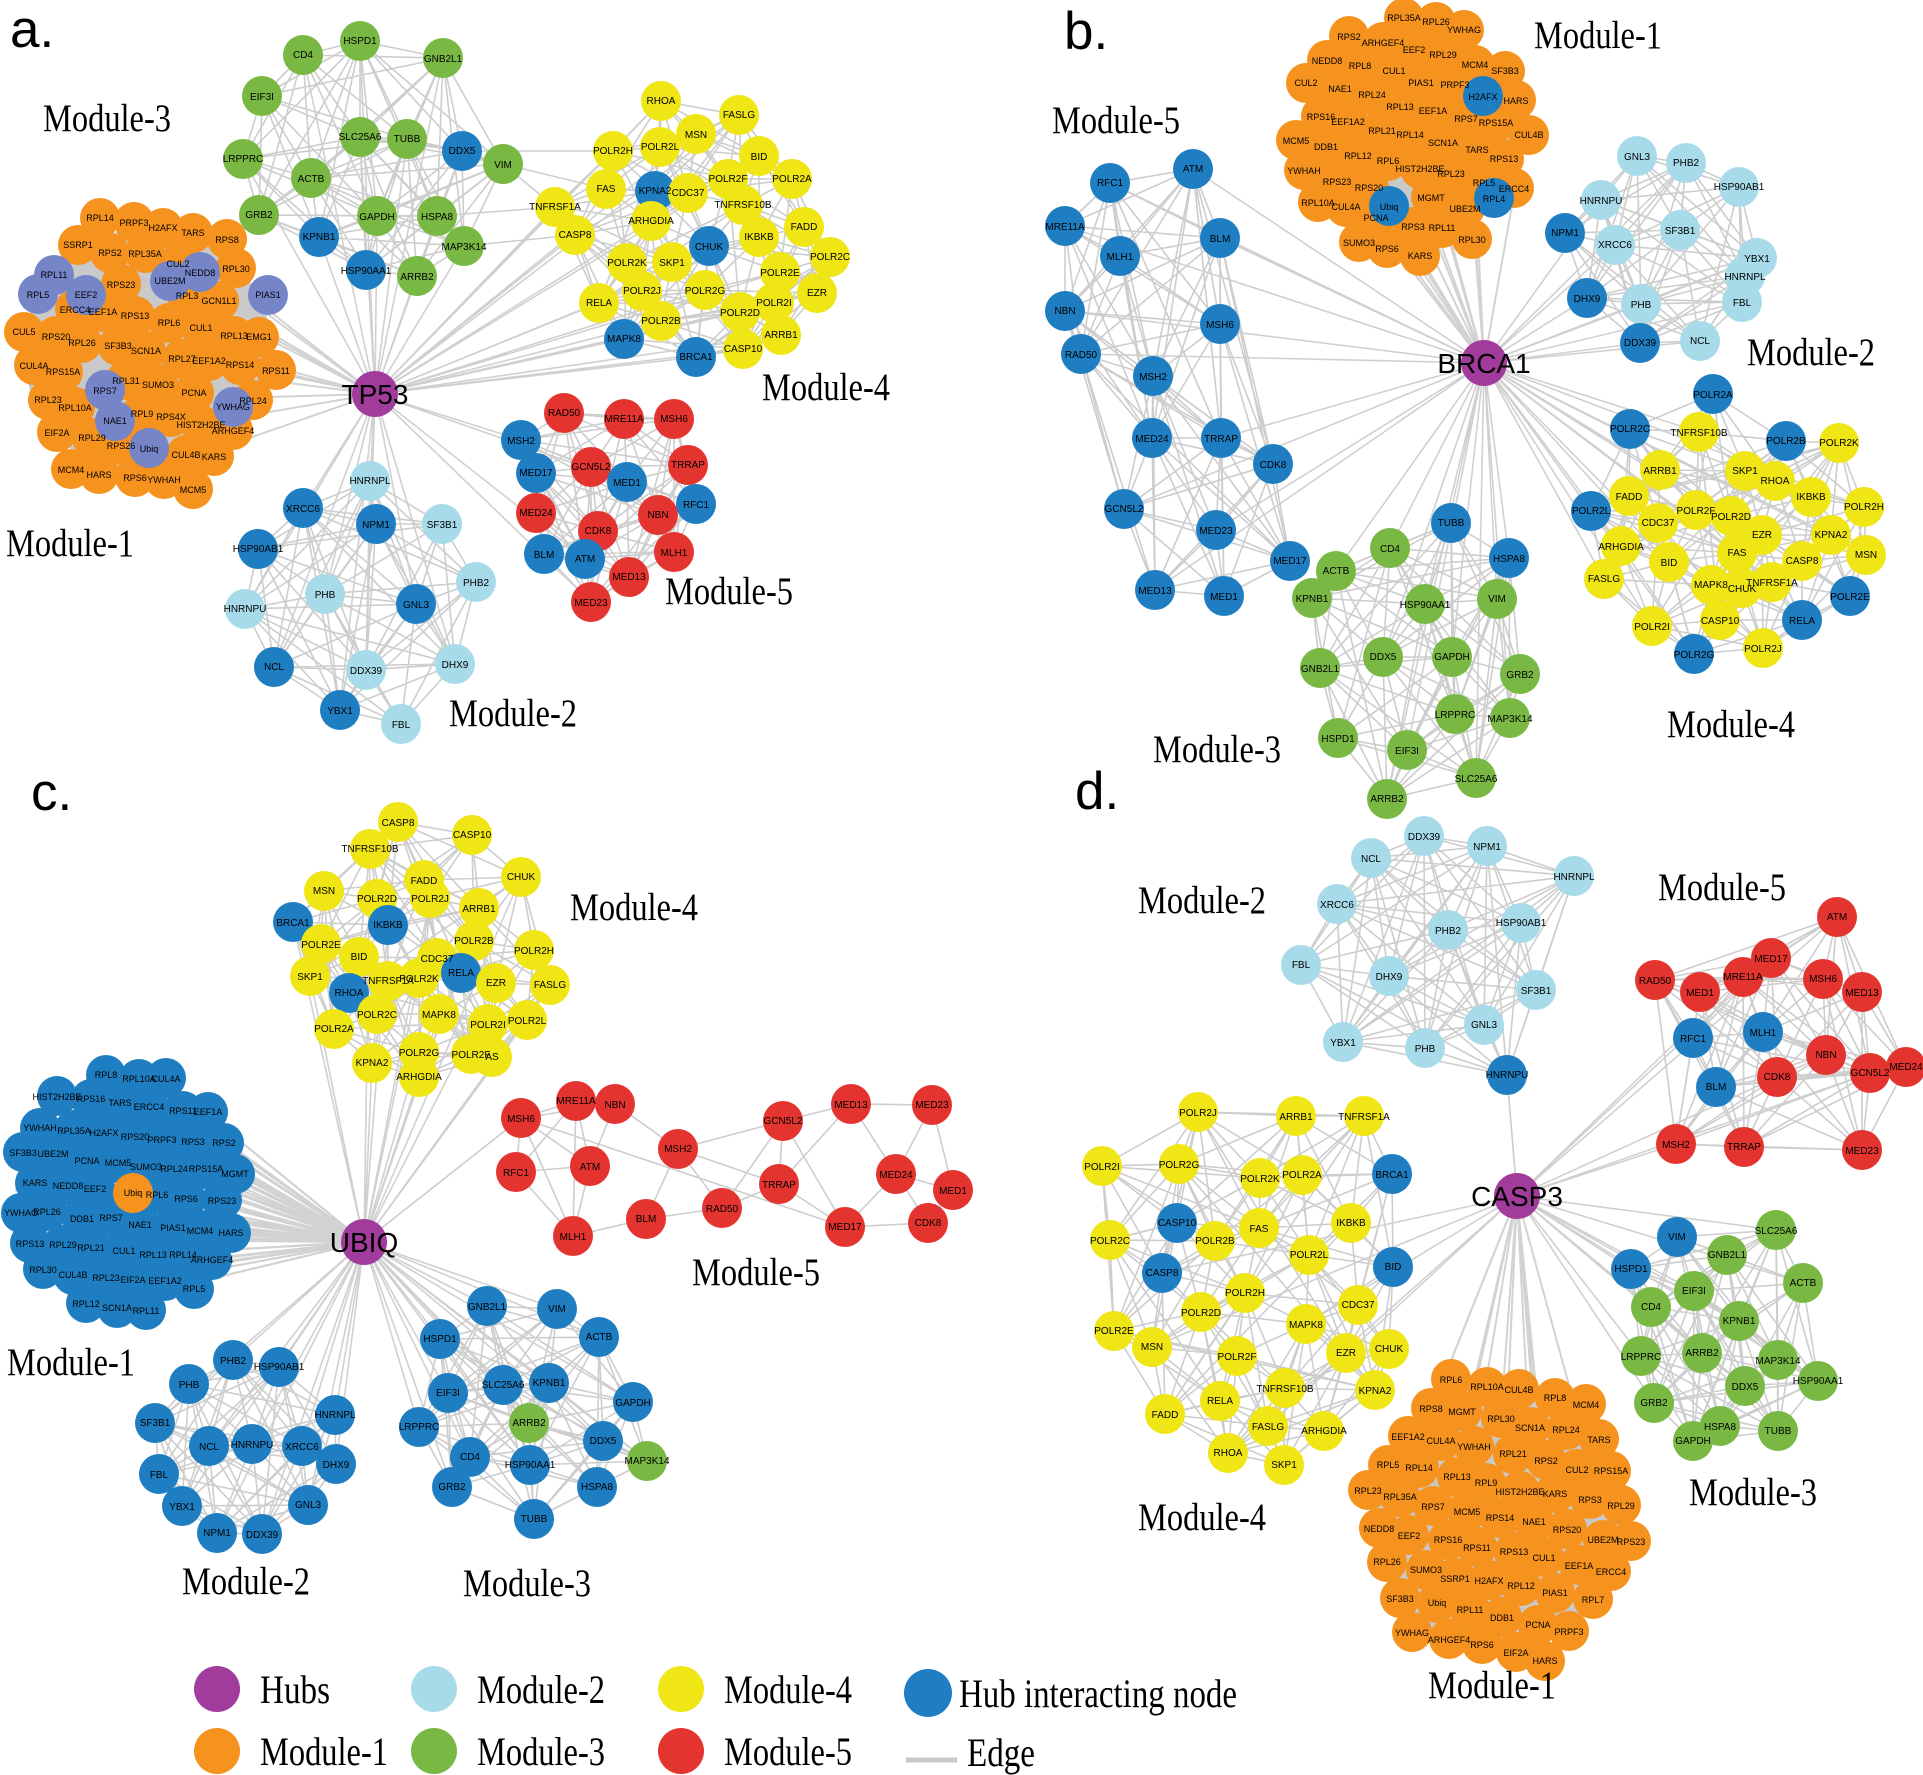  What do you see at coordinates (462, 151) in the screenshot?
I see `svg-text: DDX5` at bounding box center [462, 151].